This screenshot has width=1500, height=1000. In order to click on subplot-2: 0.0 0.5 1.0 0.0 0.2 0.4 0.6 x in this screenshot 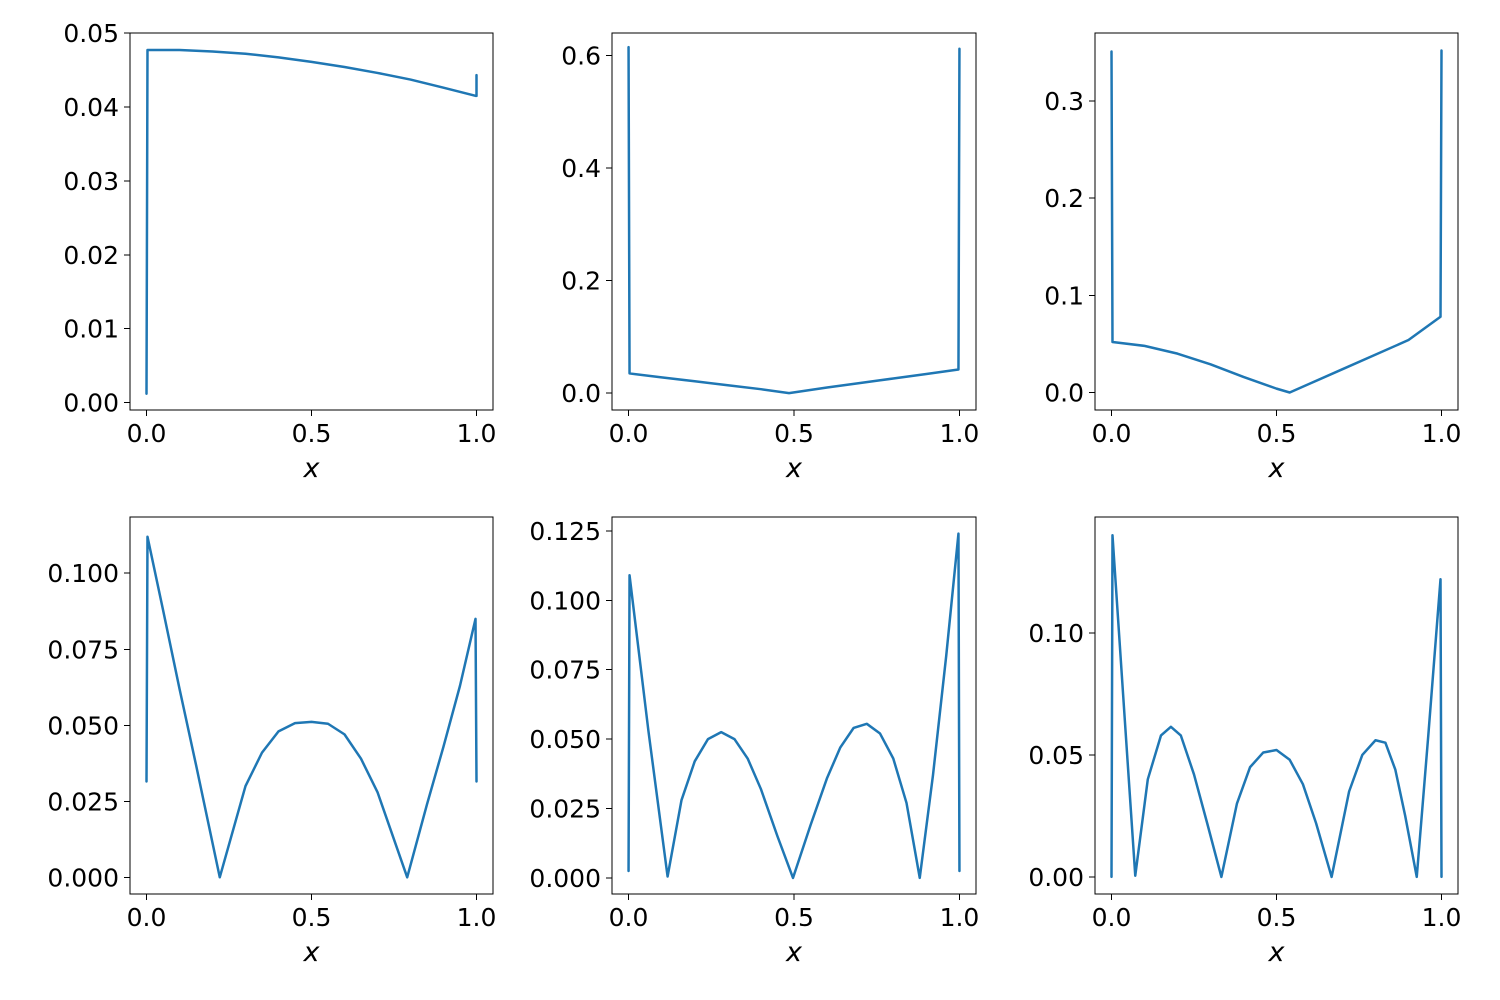, I will do `click(770, 258)`.